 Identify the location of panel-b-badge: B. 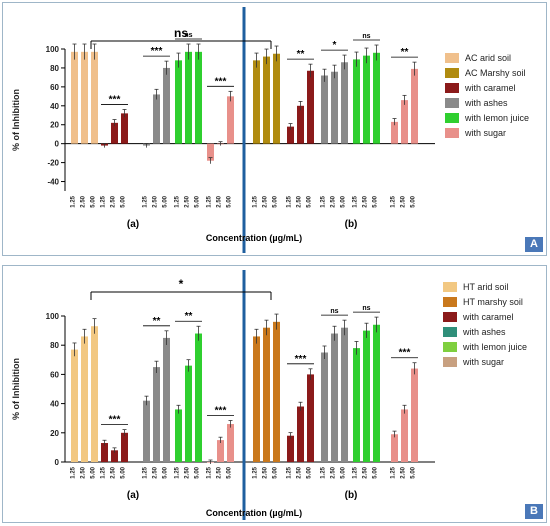
(534, 511).